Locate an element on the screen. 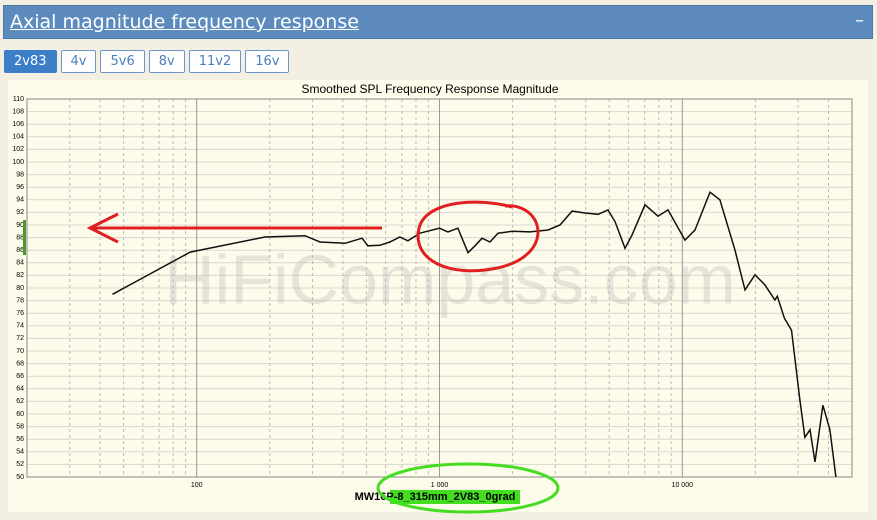 The image size is (877, 520). watermark: HiFiCompass.com is located at coordinates (450, 279).